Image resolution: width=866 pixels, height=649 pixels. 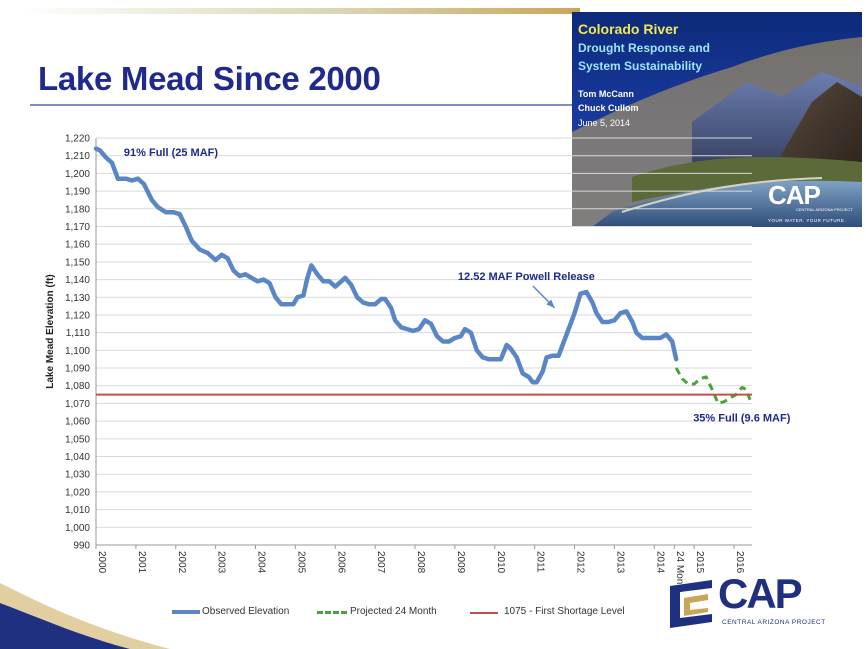 What do you see at coordinates (640, 66) in the screenshot?
I see `cover-subtitle-line2: System Sustainability` at bounding box center [640, 66].